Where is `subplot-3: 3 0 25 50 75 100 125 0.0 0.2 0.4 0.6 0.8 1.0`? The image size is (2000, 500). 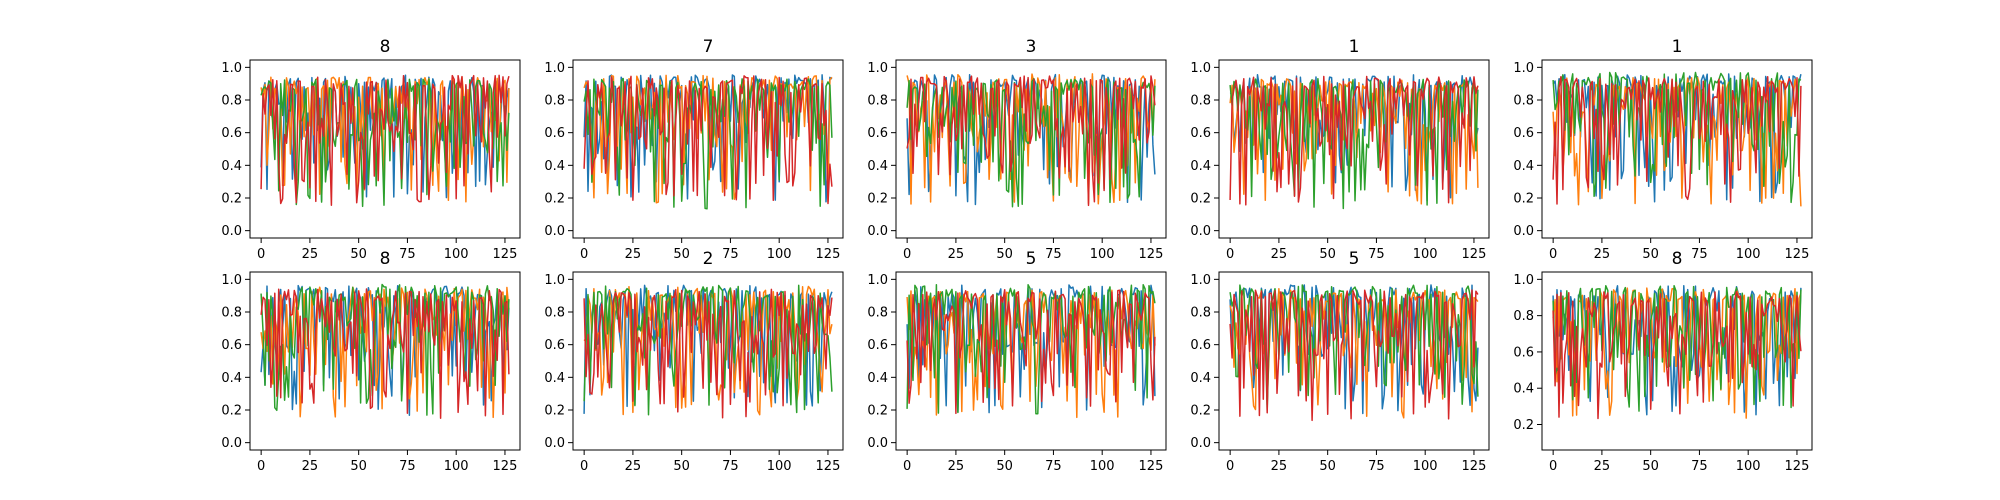
subplot-3: 3 0 25 50 75 100 125 0.0 0.2 0.4 0.6 0.8 1.0 is located at coordinates (1017, 149).